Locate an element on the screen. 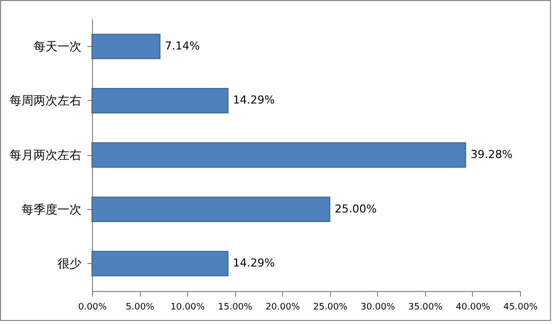 The image size is (555, 325). x-tick-label: 45.00% is located at coordinates (520, 307).